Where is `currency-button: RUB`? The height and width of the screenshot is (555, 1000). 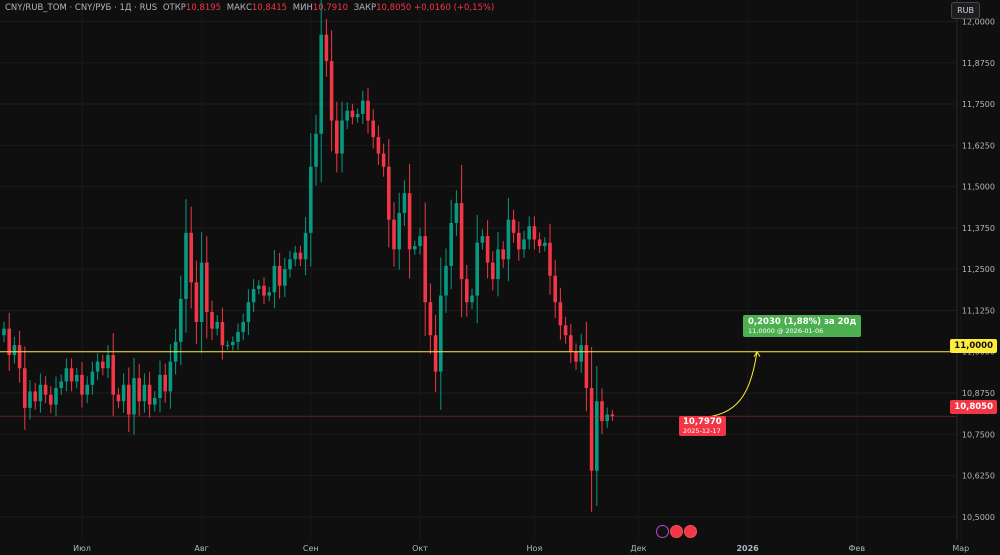
currency-button: RUB is located at coordinates (965, 10).